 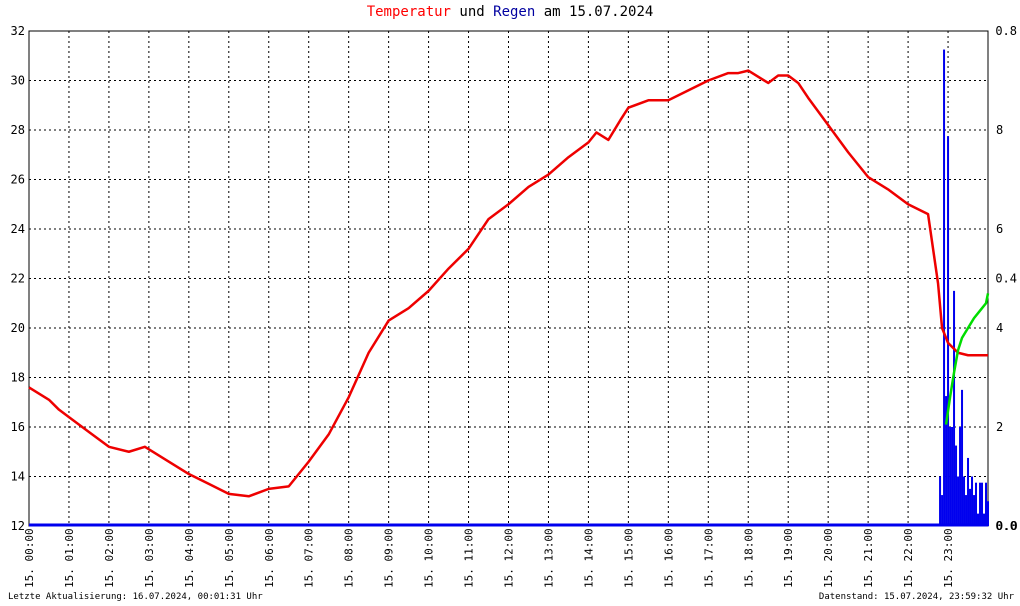 What do you see at coordinates (408, 12) in the screenshot?
I see `title-temperature: Temperatur` at bounding box center [408, 12].